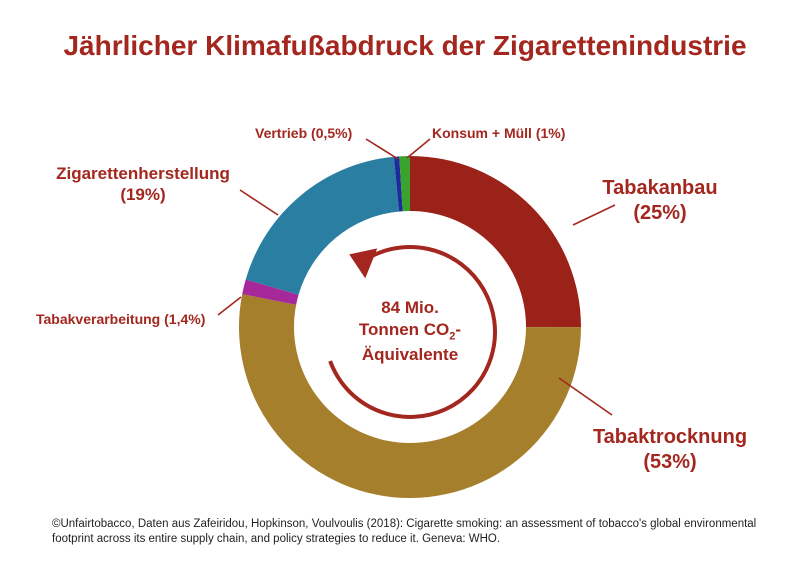 The height and width of the screenshot is (573, 810). I want to click on cycle-arrow-head, so click(363, 263).